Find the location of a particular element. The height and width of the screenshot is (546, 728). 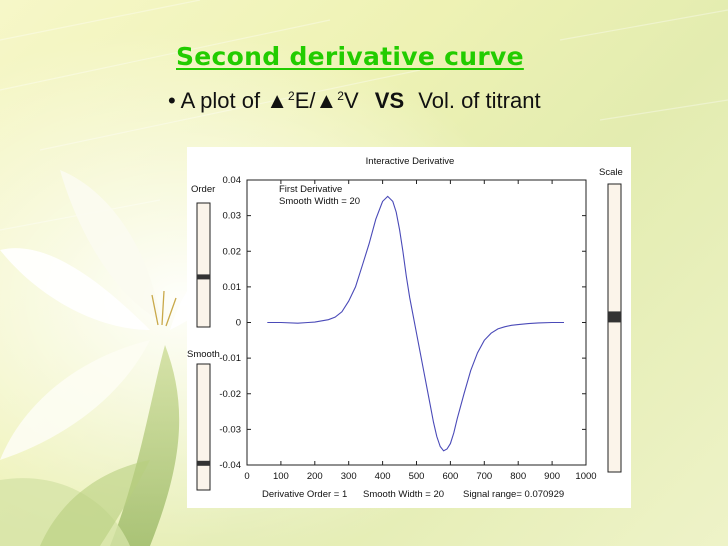

scale-slider-thumb is located at coordinates (614, 317).